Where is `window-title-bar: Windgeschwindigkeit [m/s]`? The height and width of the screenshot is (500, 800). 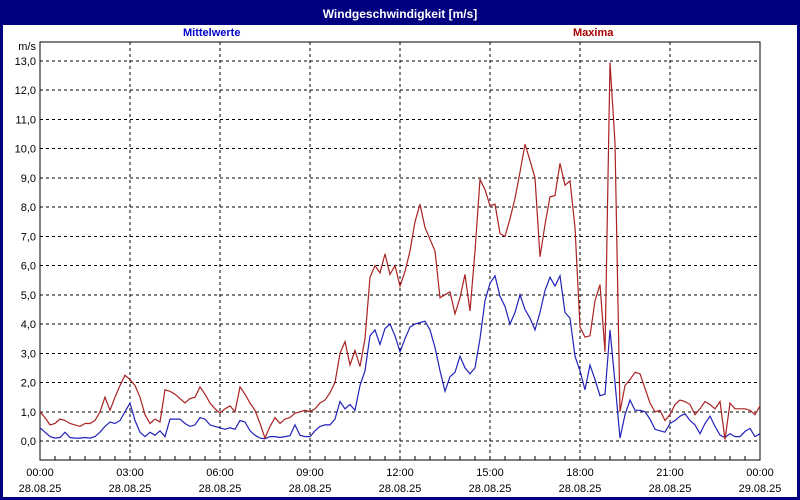
window-title-bar: Windgeschwindigkeit [m/s] is located at coordinates (400, 14).